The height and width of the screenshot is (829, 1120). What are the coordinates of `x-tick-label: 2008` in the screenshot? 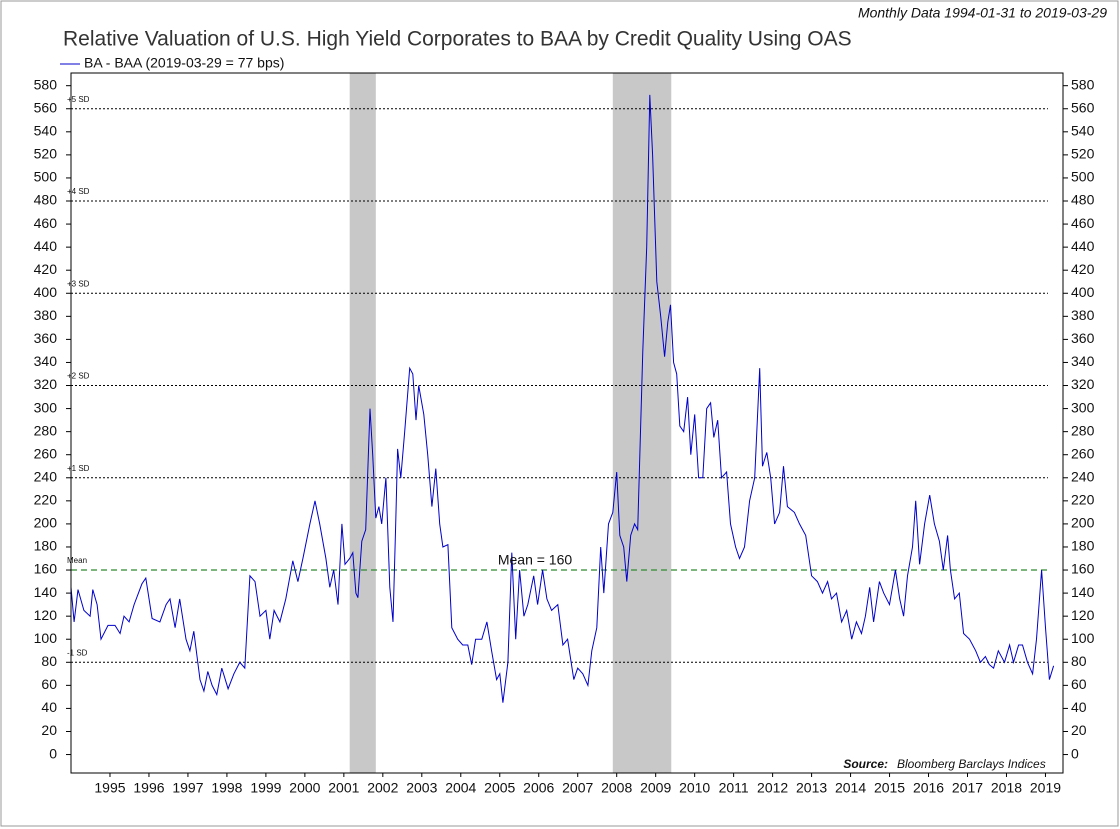 It's located at (616, 788).